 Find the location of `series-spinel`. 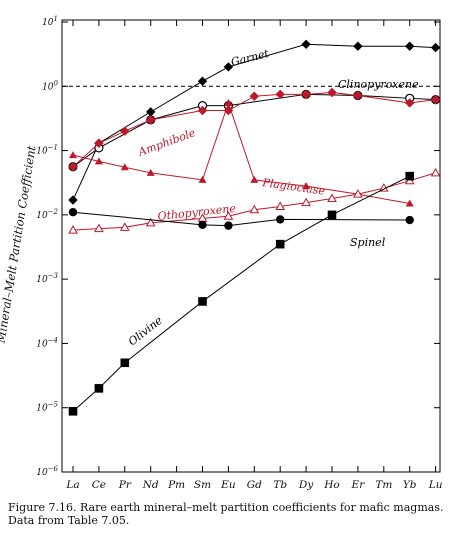

series-spinel is located at coordinates (241, 218).